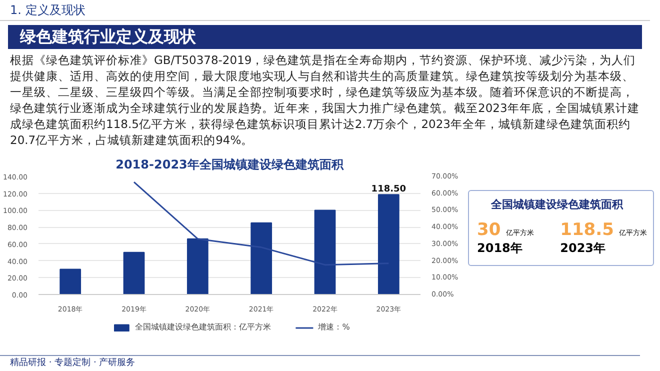  I want to click on text: 绿色建筑行业定义及现状, so click(325, 37).